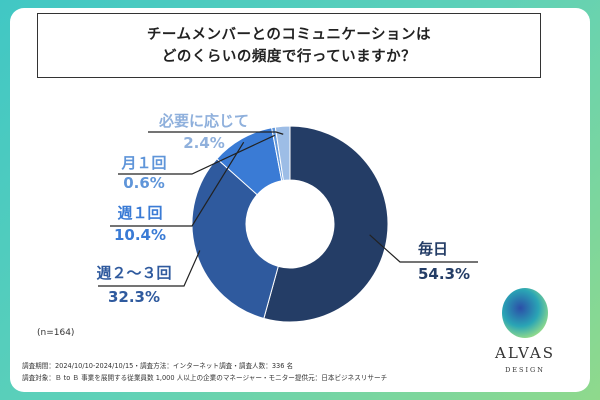 This screenshot has width=600, height=400. Describe the element at coordinates (203, 121) in the screenshot. I see `slice-label-4: 必要に応じて` at that location.